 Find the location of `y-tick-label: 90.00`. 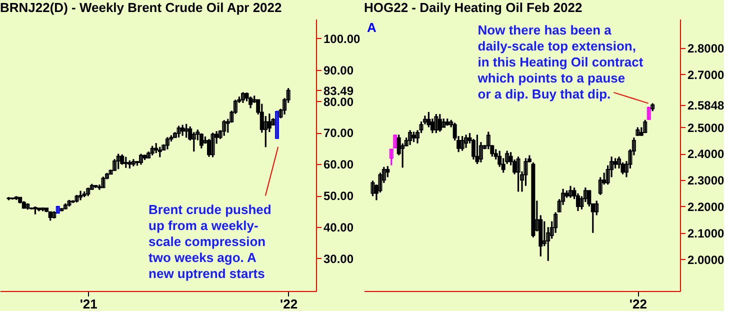

y-tick-label: 90.00 is located at coordinates (339, 70).